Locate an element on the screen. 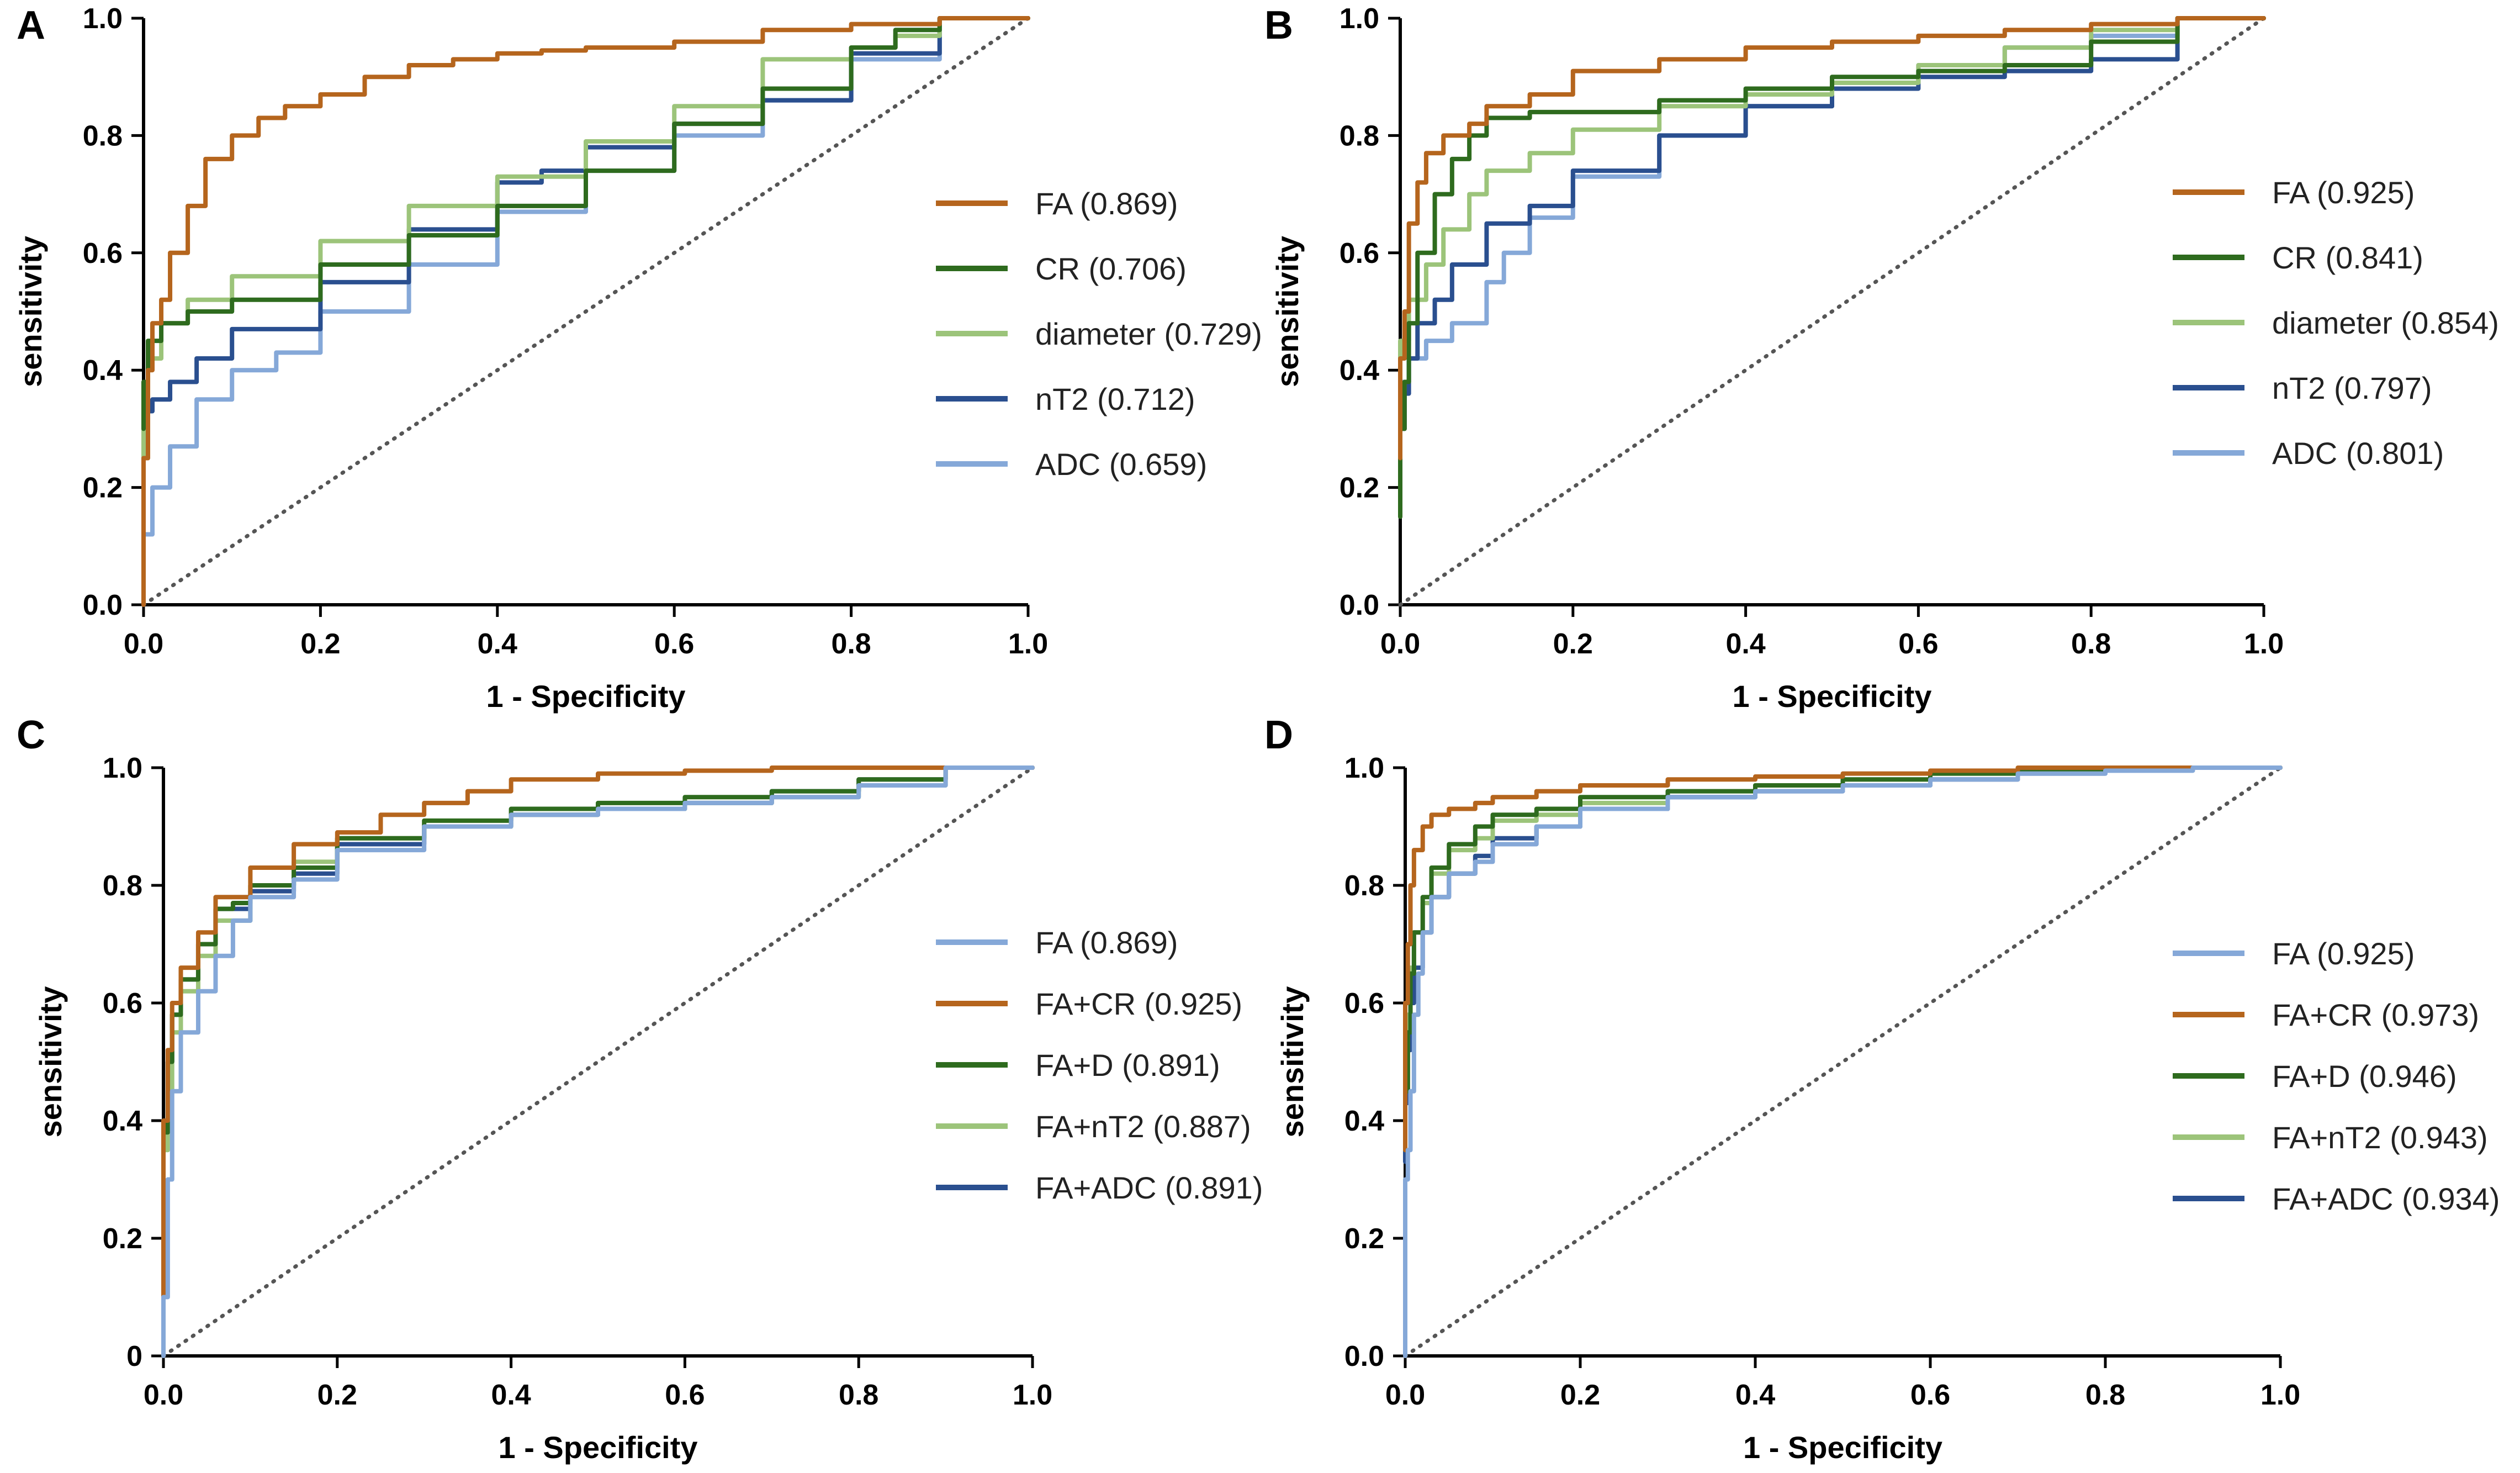 The height and width of the screenshot is (1473, 2520). legend-label: CR (0.841) is located at coordinates (2347, 257).